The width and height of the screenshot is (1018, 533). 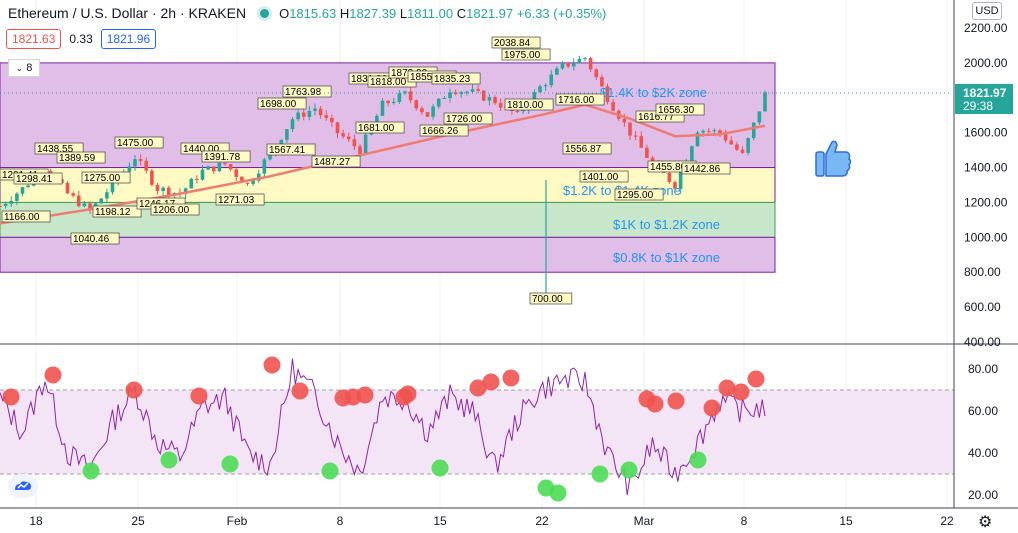 What do you see at coordinates (985, 522) in the screenshot?
I see `gear-icon: ⚙` at bounding box center [985, 522].